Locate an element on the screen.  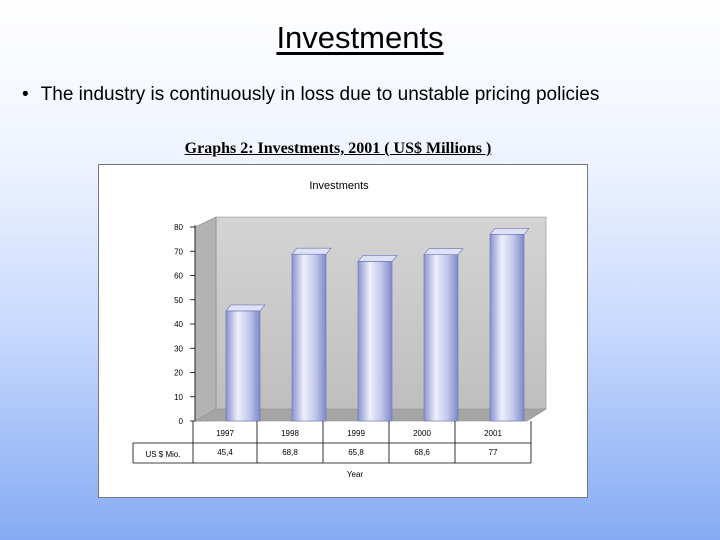
y-tick-label: 50 is located at coordinates (178, 300).